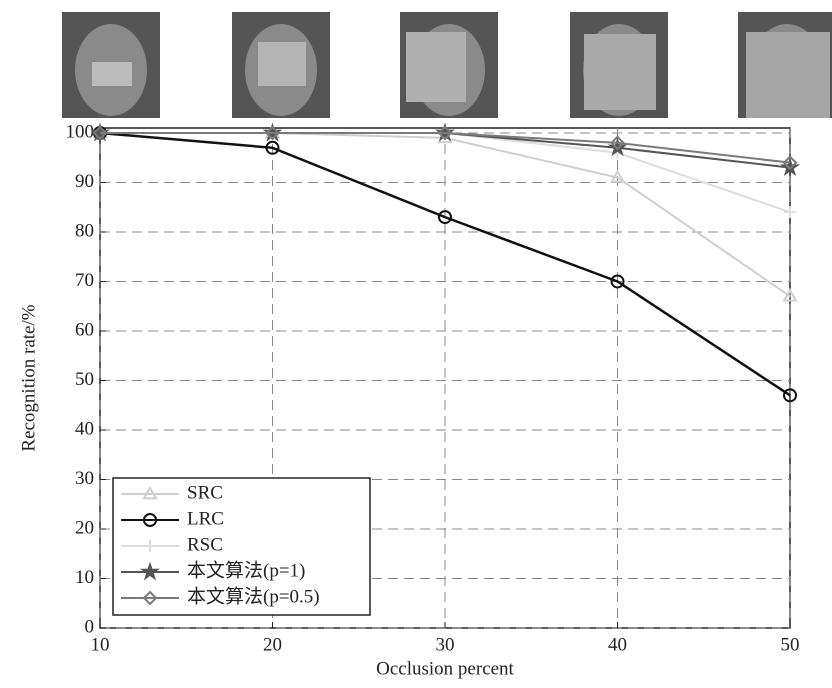  I want to click on y-tick-label: 0, so click(90, 626).